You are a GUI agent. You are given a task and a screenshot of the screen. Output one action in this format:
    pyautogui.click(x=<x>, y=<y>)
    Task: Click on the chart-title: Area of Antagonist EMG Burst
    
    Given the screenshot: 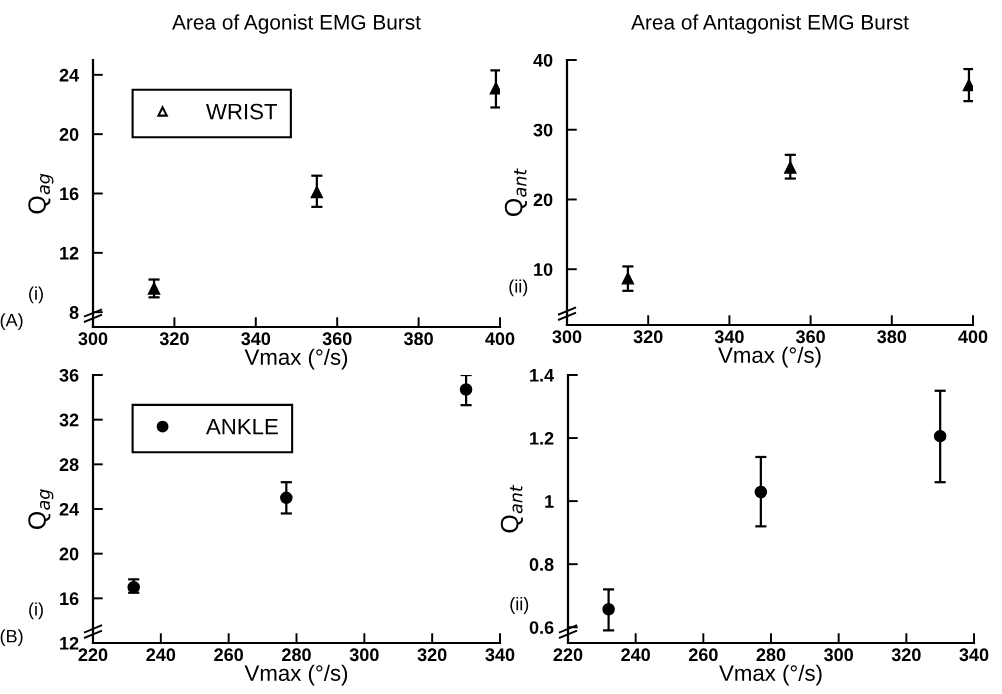 What is the action you would take?
    pyautogui.click(x=770, y=24)
    